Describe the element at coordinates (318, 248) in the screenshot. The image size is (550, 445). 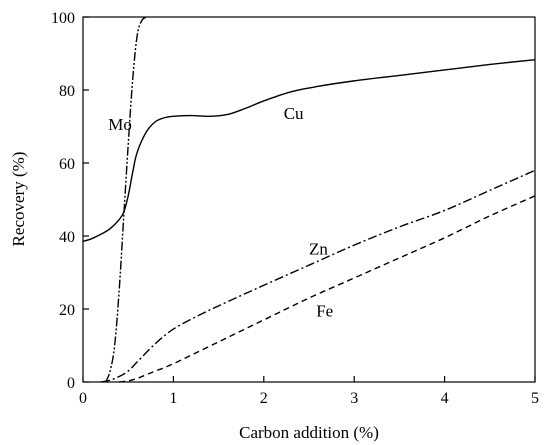
I see `series-label-zn: Zn` at that location.